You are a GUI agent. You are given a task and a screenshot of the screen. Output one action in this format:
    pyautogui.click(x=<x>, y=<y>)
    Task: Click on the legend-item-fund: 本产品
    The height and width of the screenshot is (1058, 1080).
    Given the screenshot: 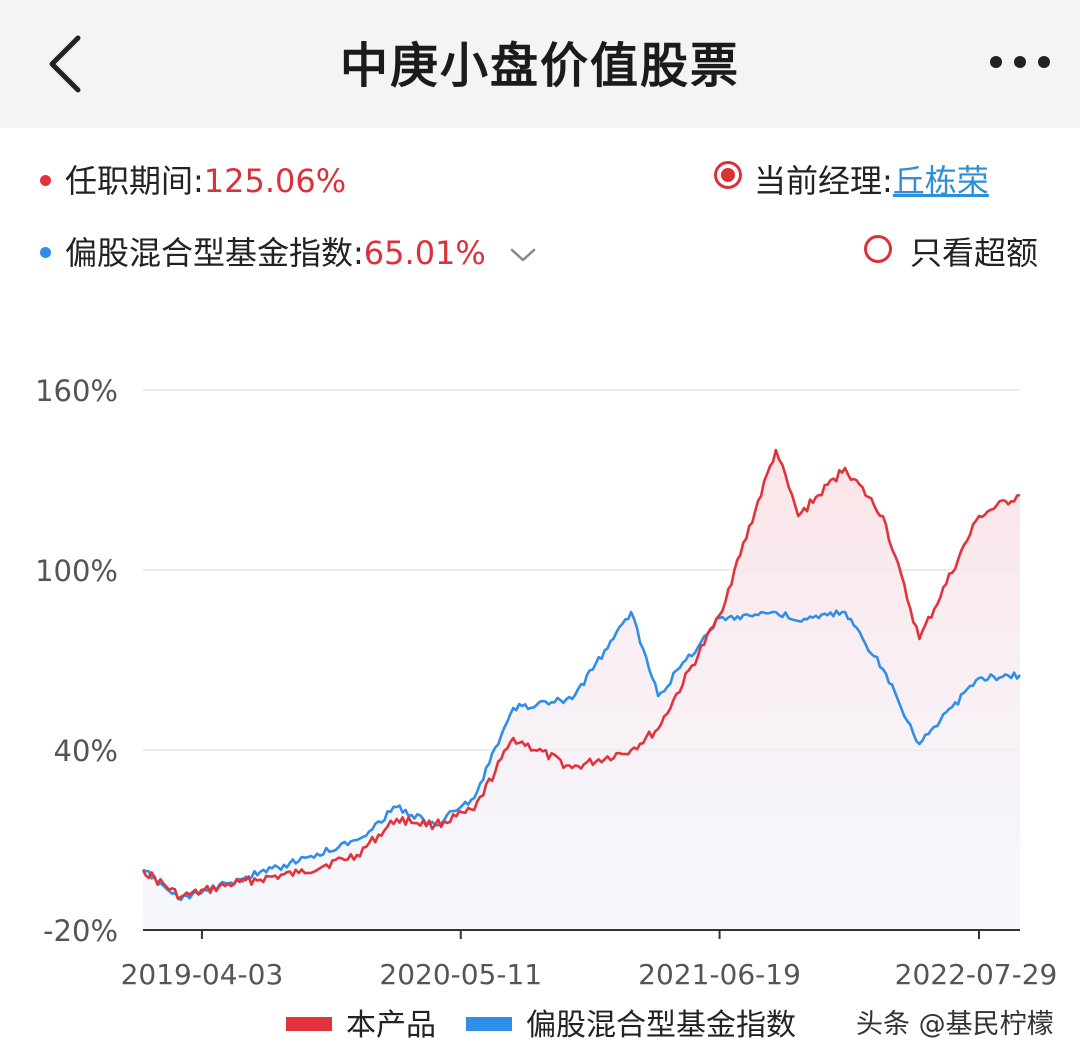 What is the action you would take?
    pyautogui.click(x=361, y=1022)
    